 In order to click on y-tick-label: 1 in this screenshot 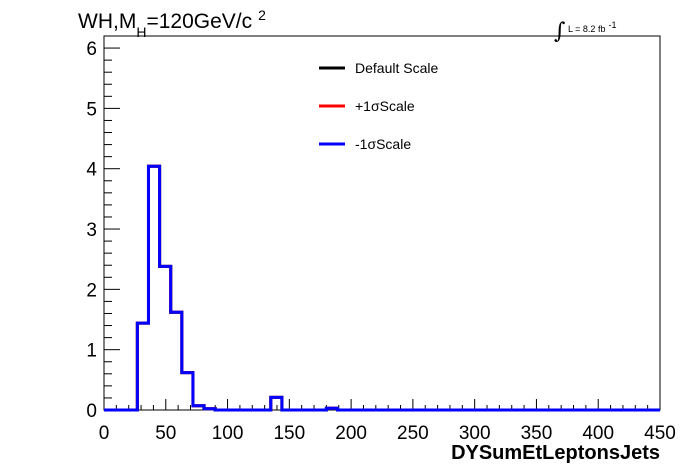, I will do `click(91, 351)`.